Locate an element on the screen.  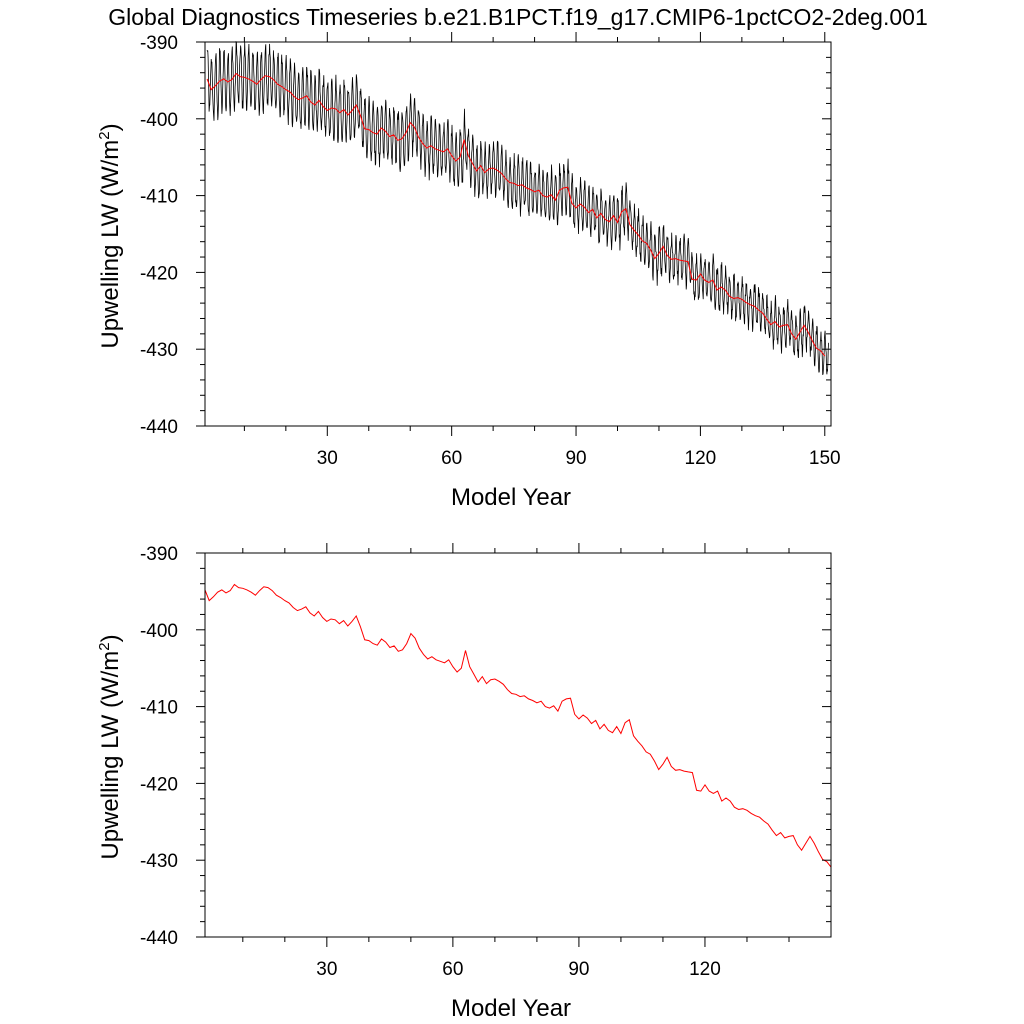
bottom-x-tick-label: 30 is located at coordinates (326, 969).